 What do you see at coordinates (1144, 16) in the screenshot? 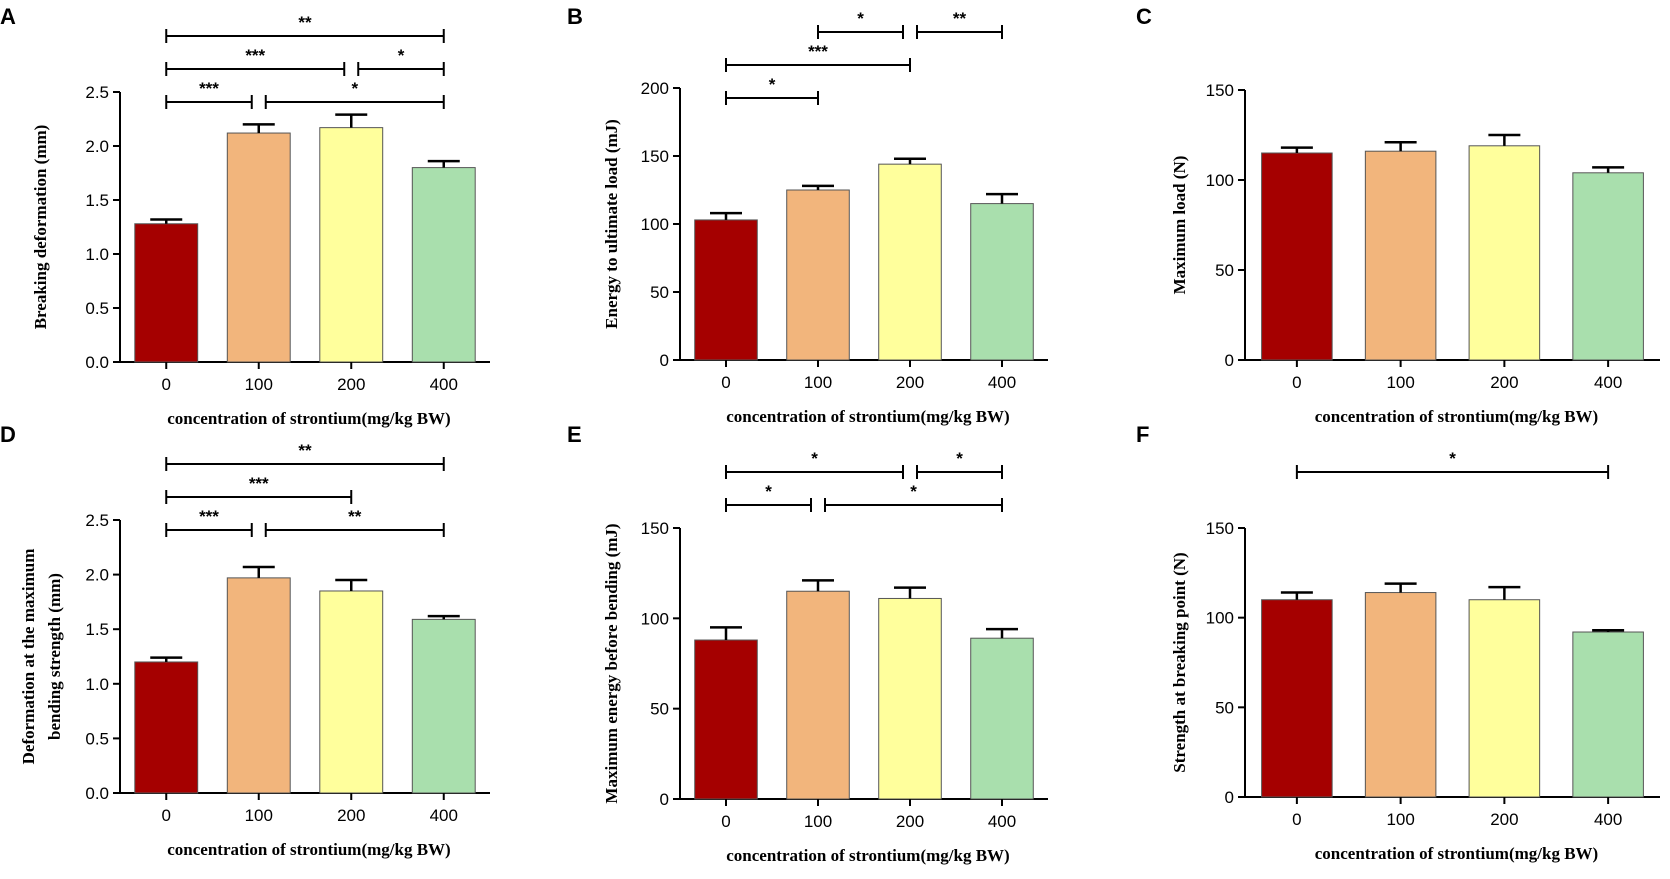
I see `panel-letter-c: C` at bounding box center [1144, 16].